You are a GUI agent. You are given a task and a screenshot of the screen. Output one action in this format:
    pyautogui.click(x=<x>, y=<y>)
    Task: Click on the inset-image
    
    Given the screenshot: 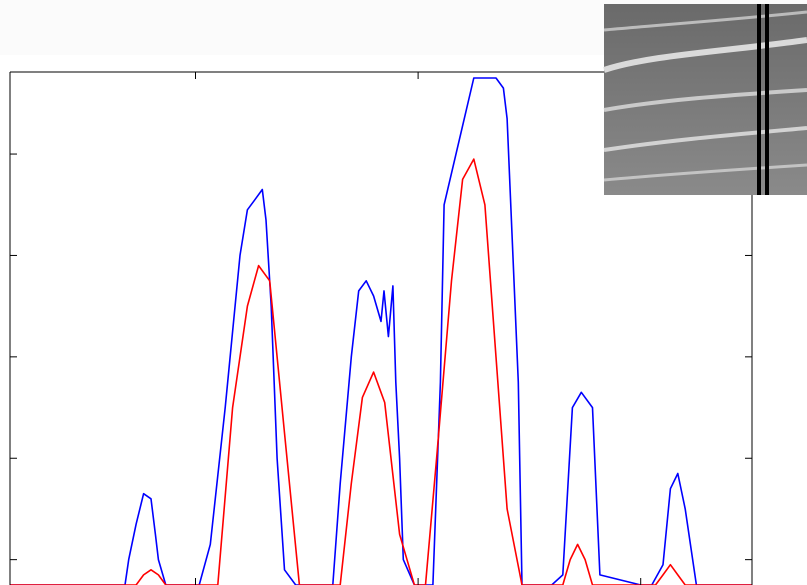 What is the action you would take?
    pyautogui.click(x=705, y=99)
    